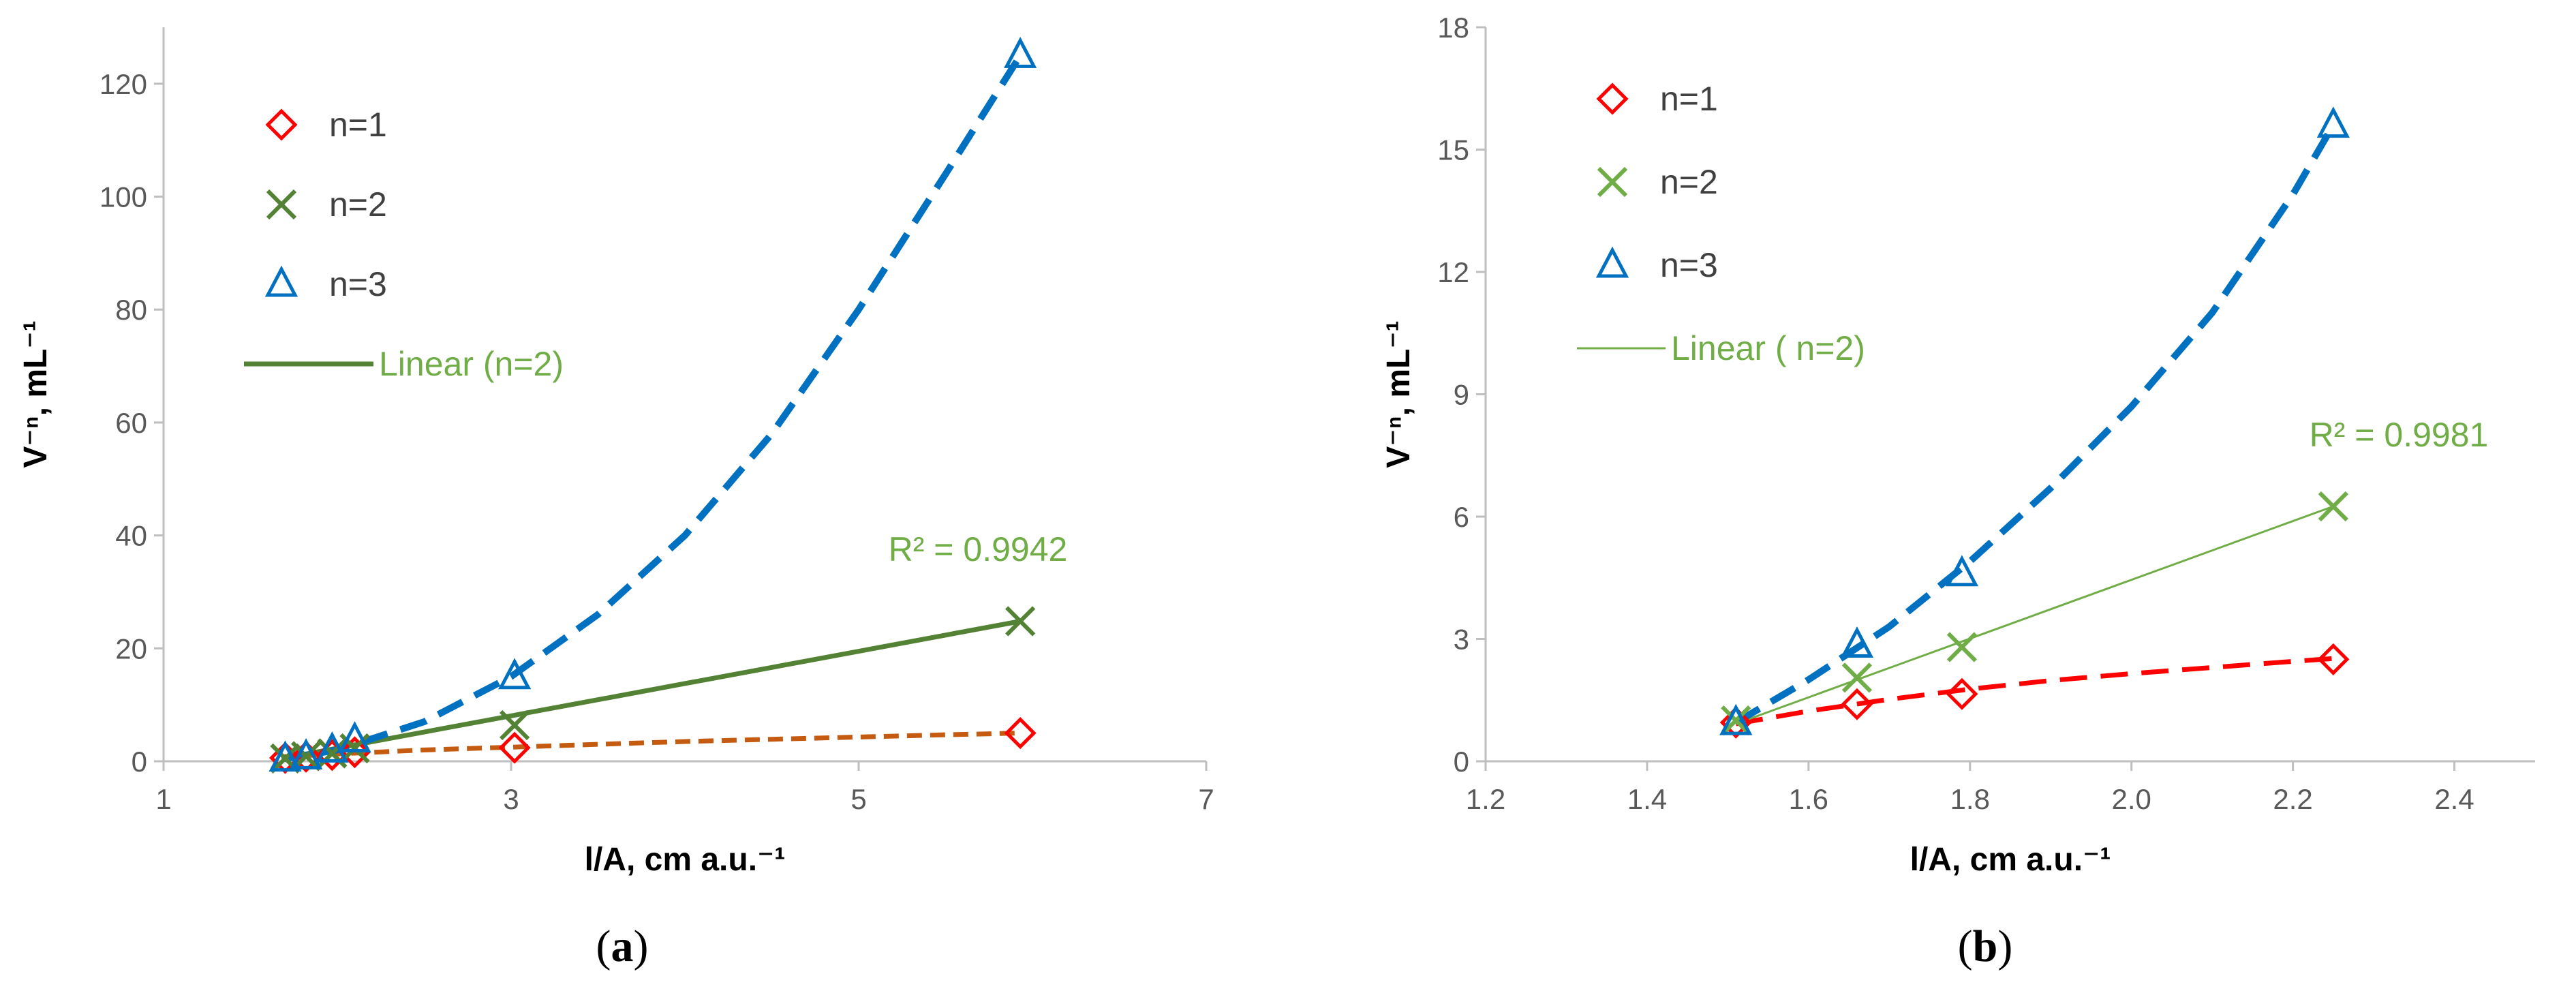 This screenshot has height=993, width=2576. I want to click on r-squared-label: R² = 0.9942, so click(979, 549).